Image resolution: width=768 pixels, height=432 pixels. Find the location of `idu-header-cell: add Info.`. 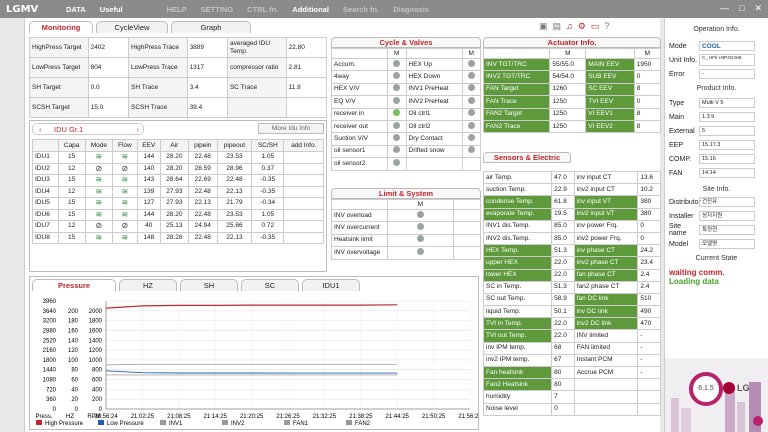

idu-header-cell: add Info. is located at coordinates (303, 145).